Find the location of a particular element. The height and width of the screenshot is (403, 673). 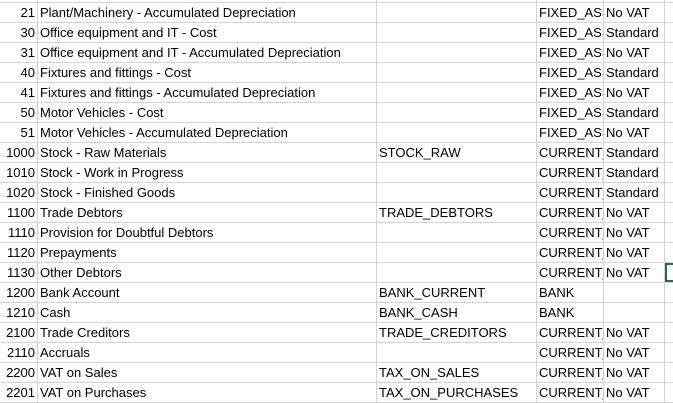

account-name-cell: Trade Creditors is located at coordinates (207, 332).